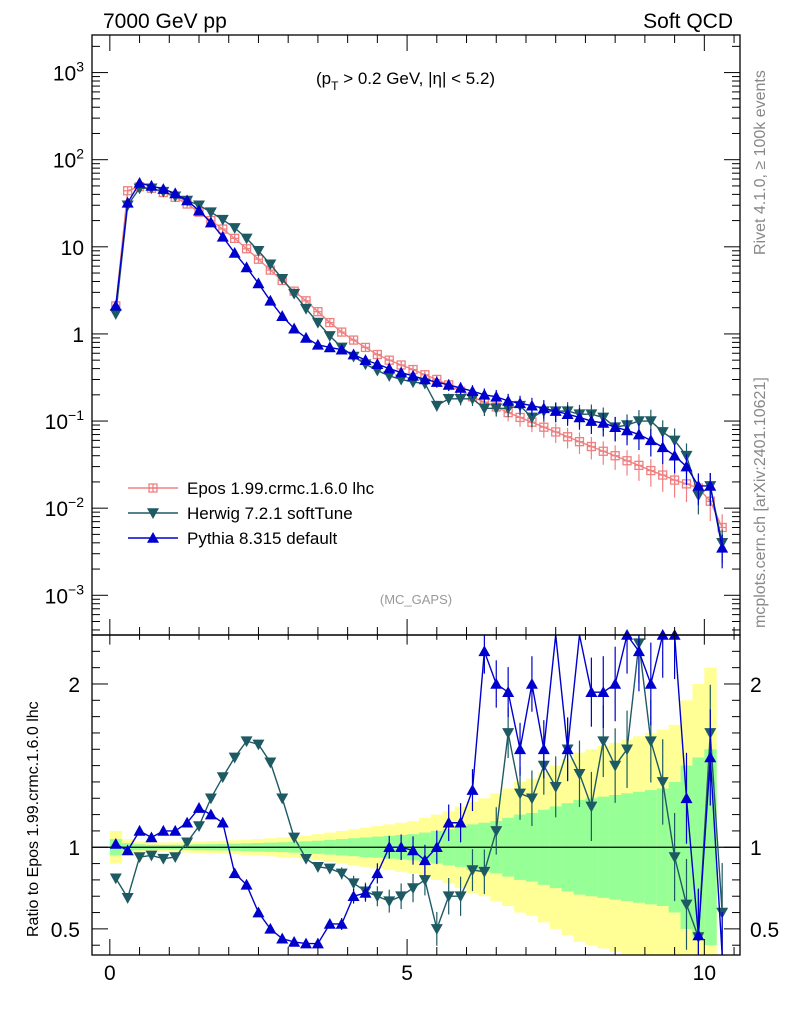 The width and height of the screenshot is (786, 1024). Describe the element at coordinates (760, 502) in the screenshot. I see `mcplots-source-label: mcplots.cern.ch [arXiv:2401.10621]` at that location.